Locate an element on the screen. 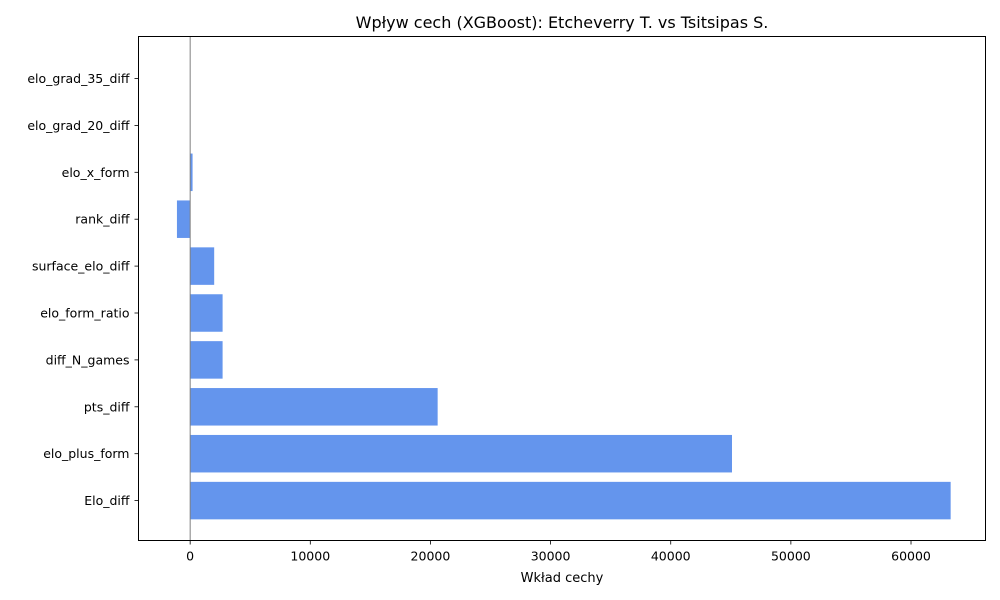 The width and height of the screenshot is (1000, 600). x-axis-label: Wkład cechy is located at coordinates (562, 578).